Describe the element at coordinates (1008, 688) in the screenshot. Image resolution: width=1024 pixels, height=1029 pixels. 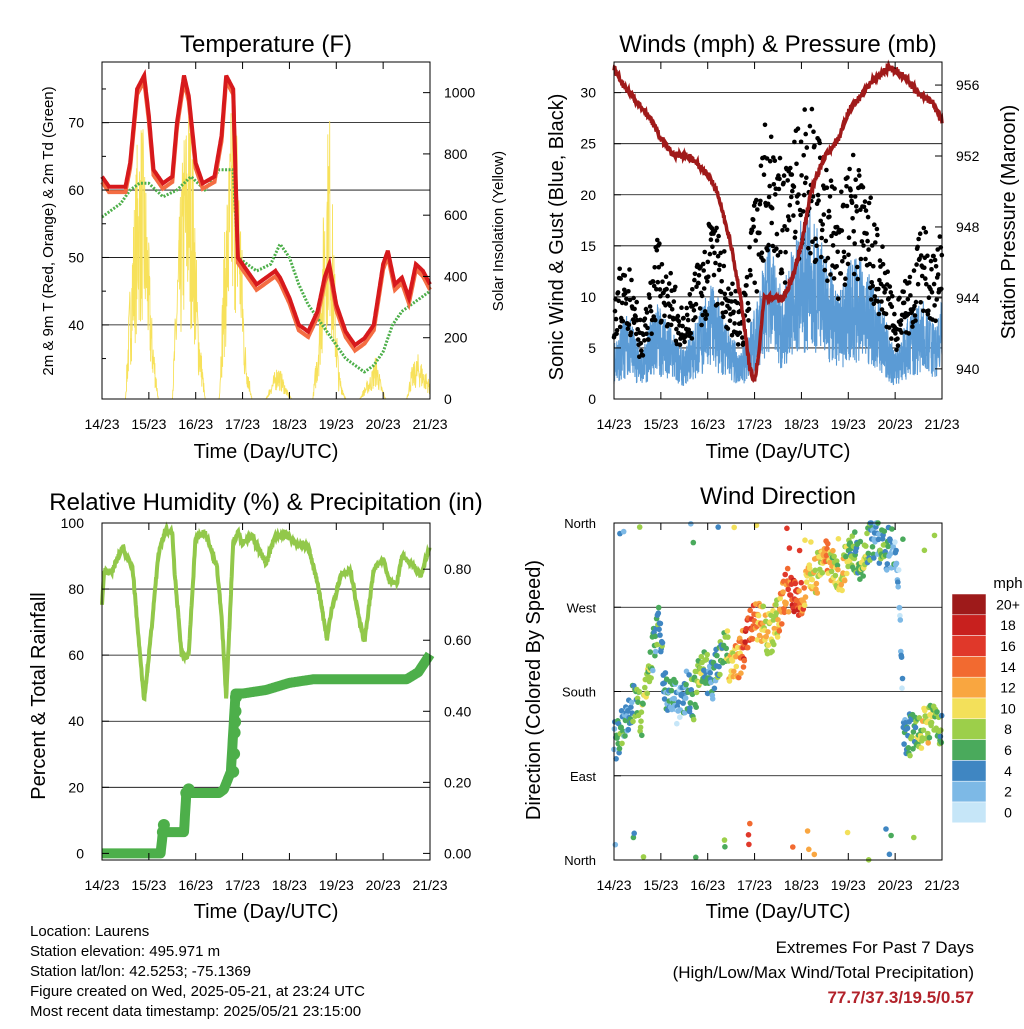
I see `speed-legend-label: 12` at that location.